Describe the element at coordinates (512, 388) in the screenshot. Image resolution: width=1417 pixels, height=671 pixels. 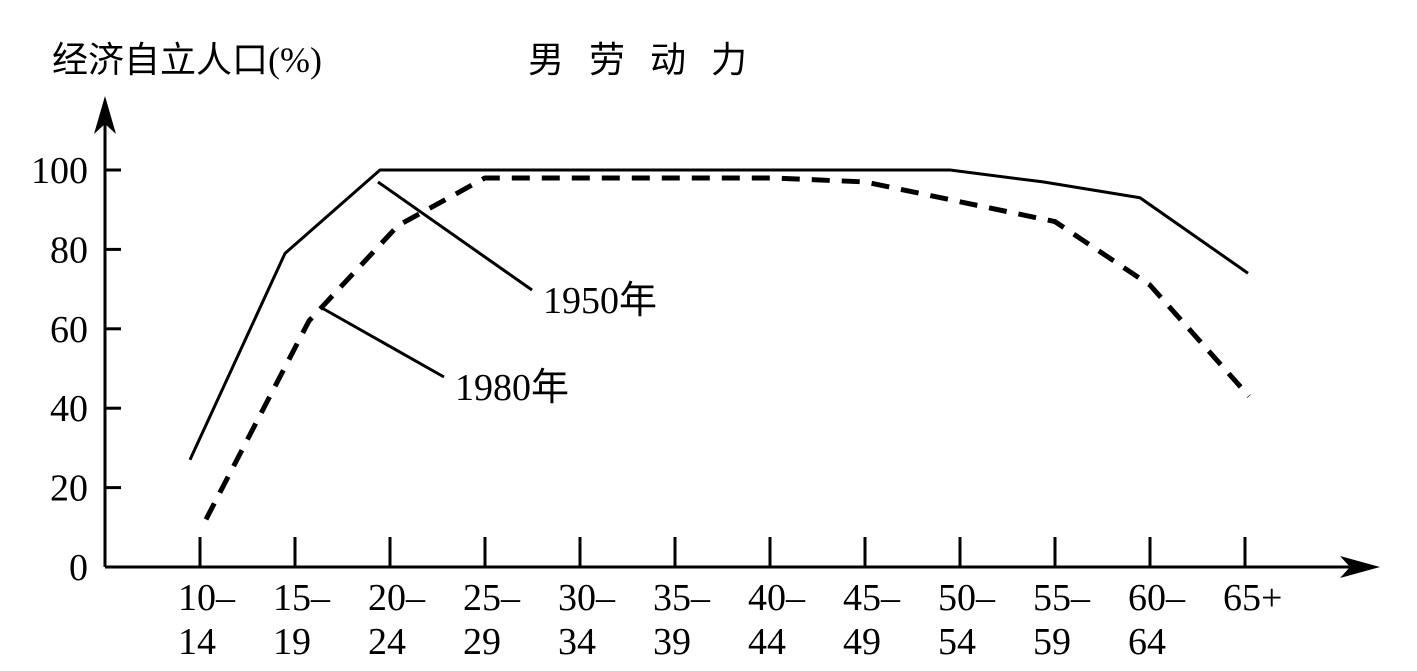
I see `series-label: 1980年` at that location.